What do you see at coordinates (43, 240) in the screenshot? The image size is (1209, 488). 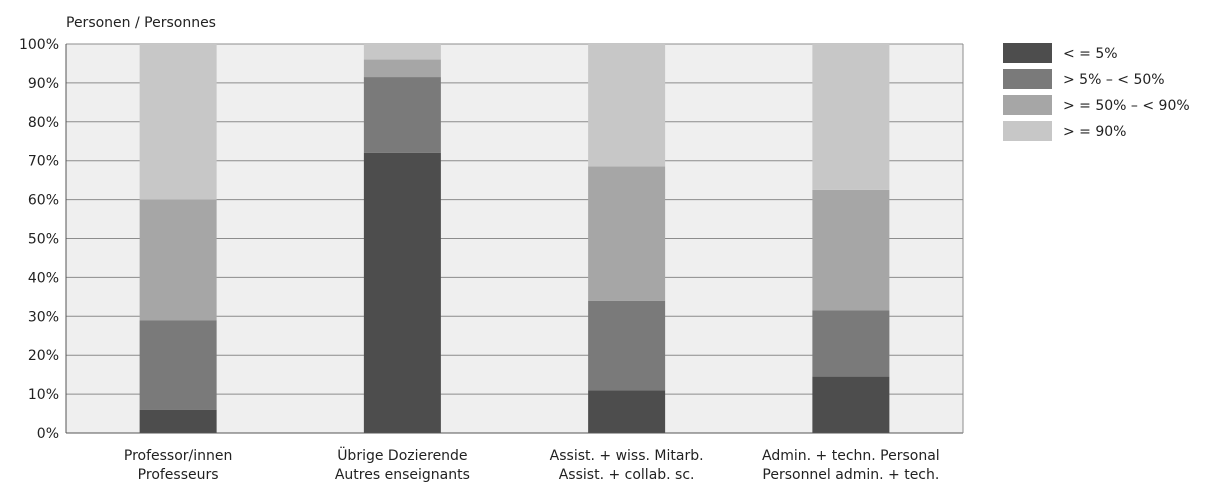 I see `y-tick-label: 50%` at bounding box center [43, 240].